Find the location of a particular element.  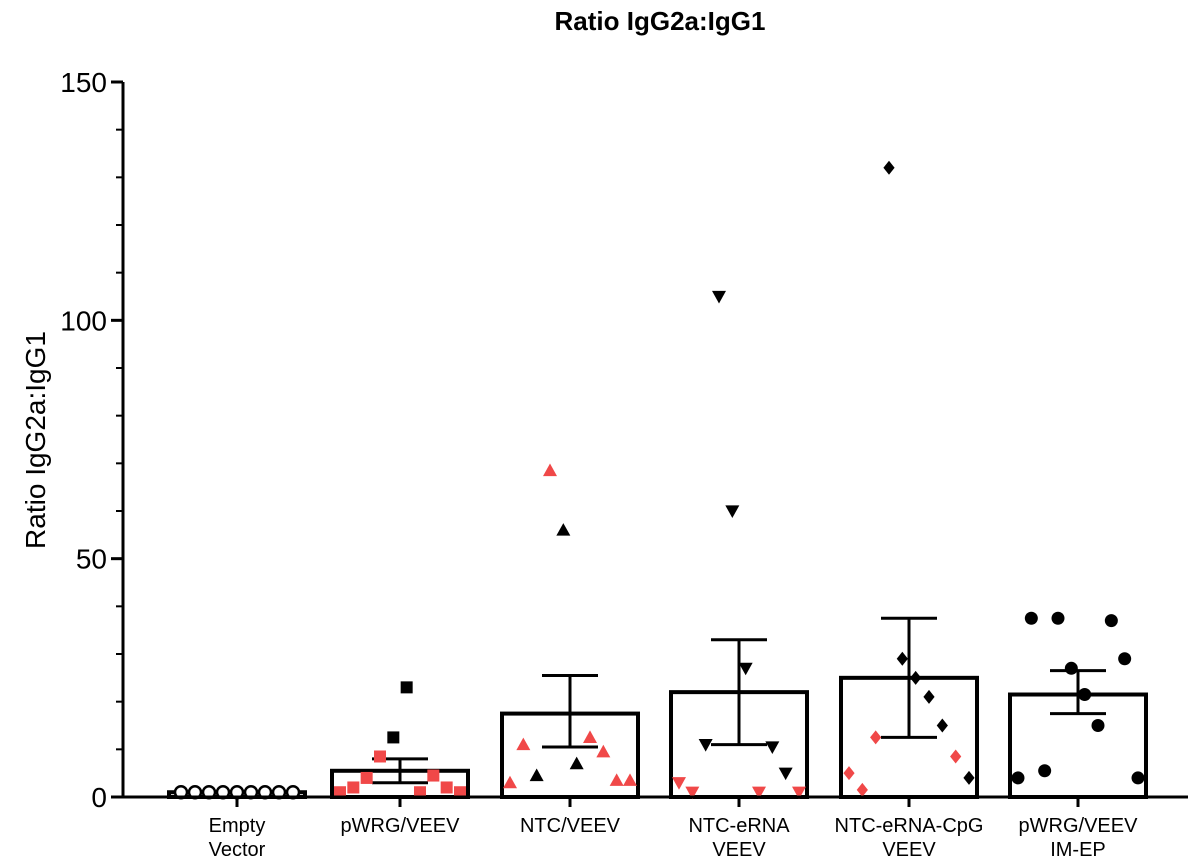

chart-title: Ratio IgG2a:IgG1 is located at coordinates (660, 21).